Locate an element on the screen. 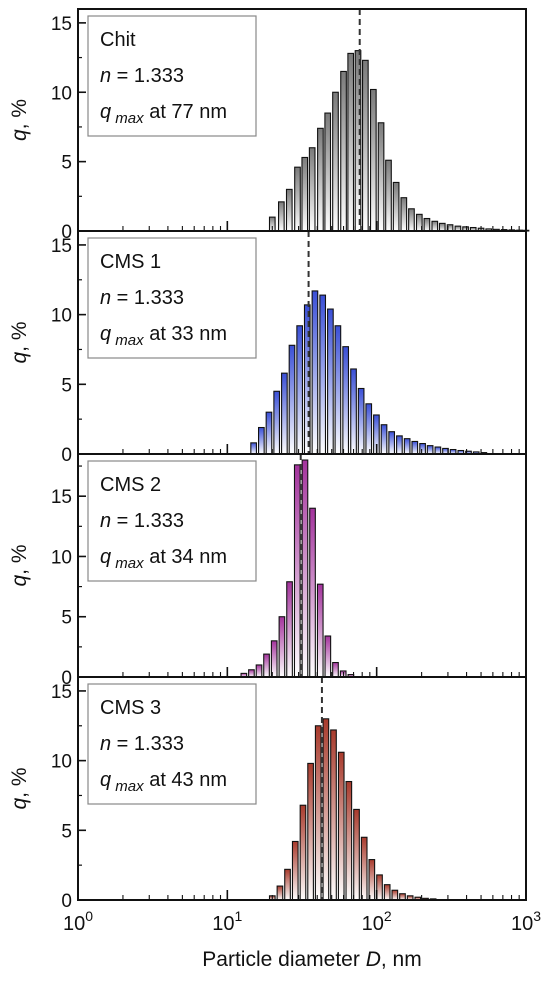 This screenshot has height=987, width=550. x-tick-label: 10⁰ is located at coordinates (78, 921).